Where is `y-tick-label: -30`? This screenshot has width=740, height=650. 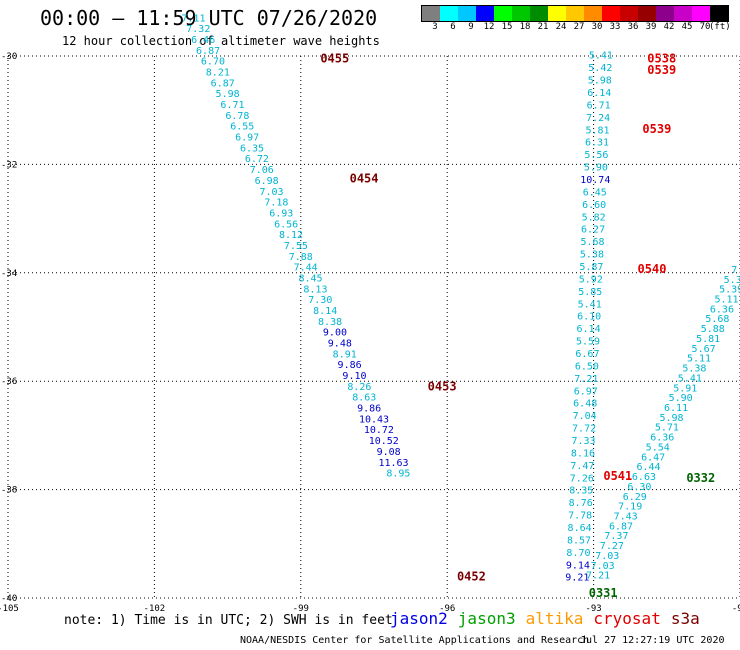
y-tick-label: -30 is located at coordinates (9, 57).